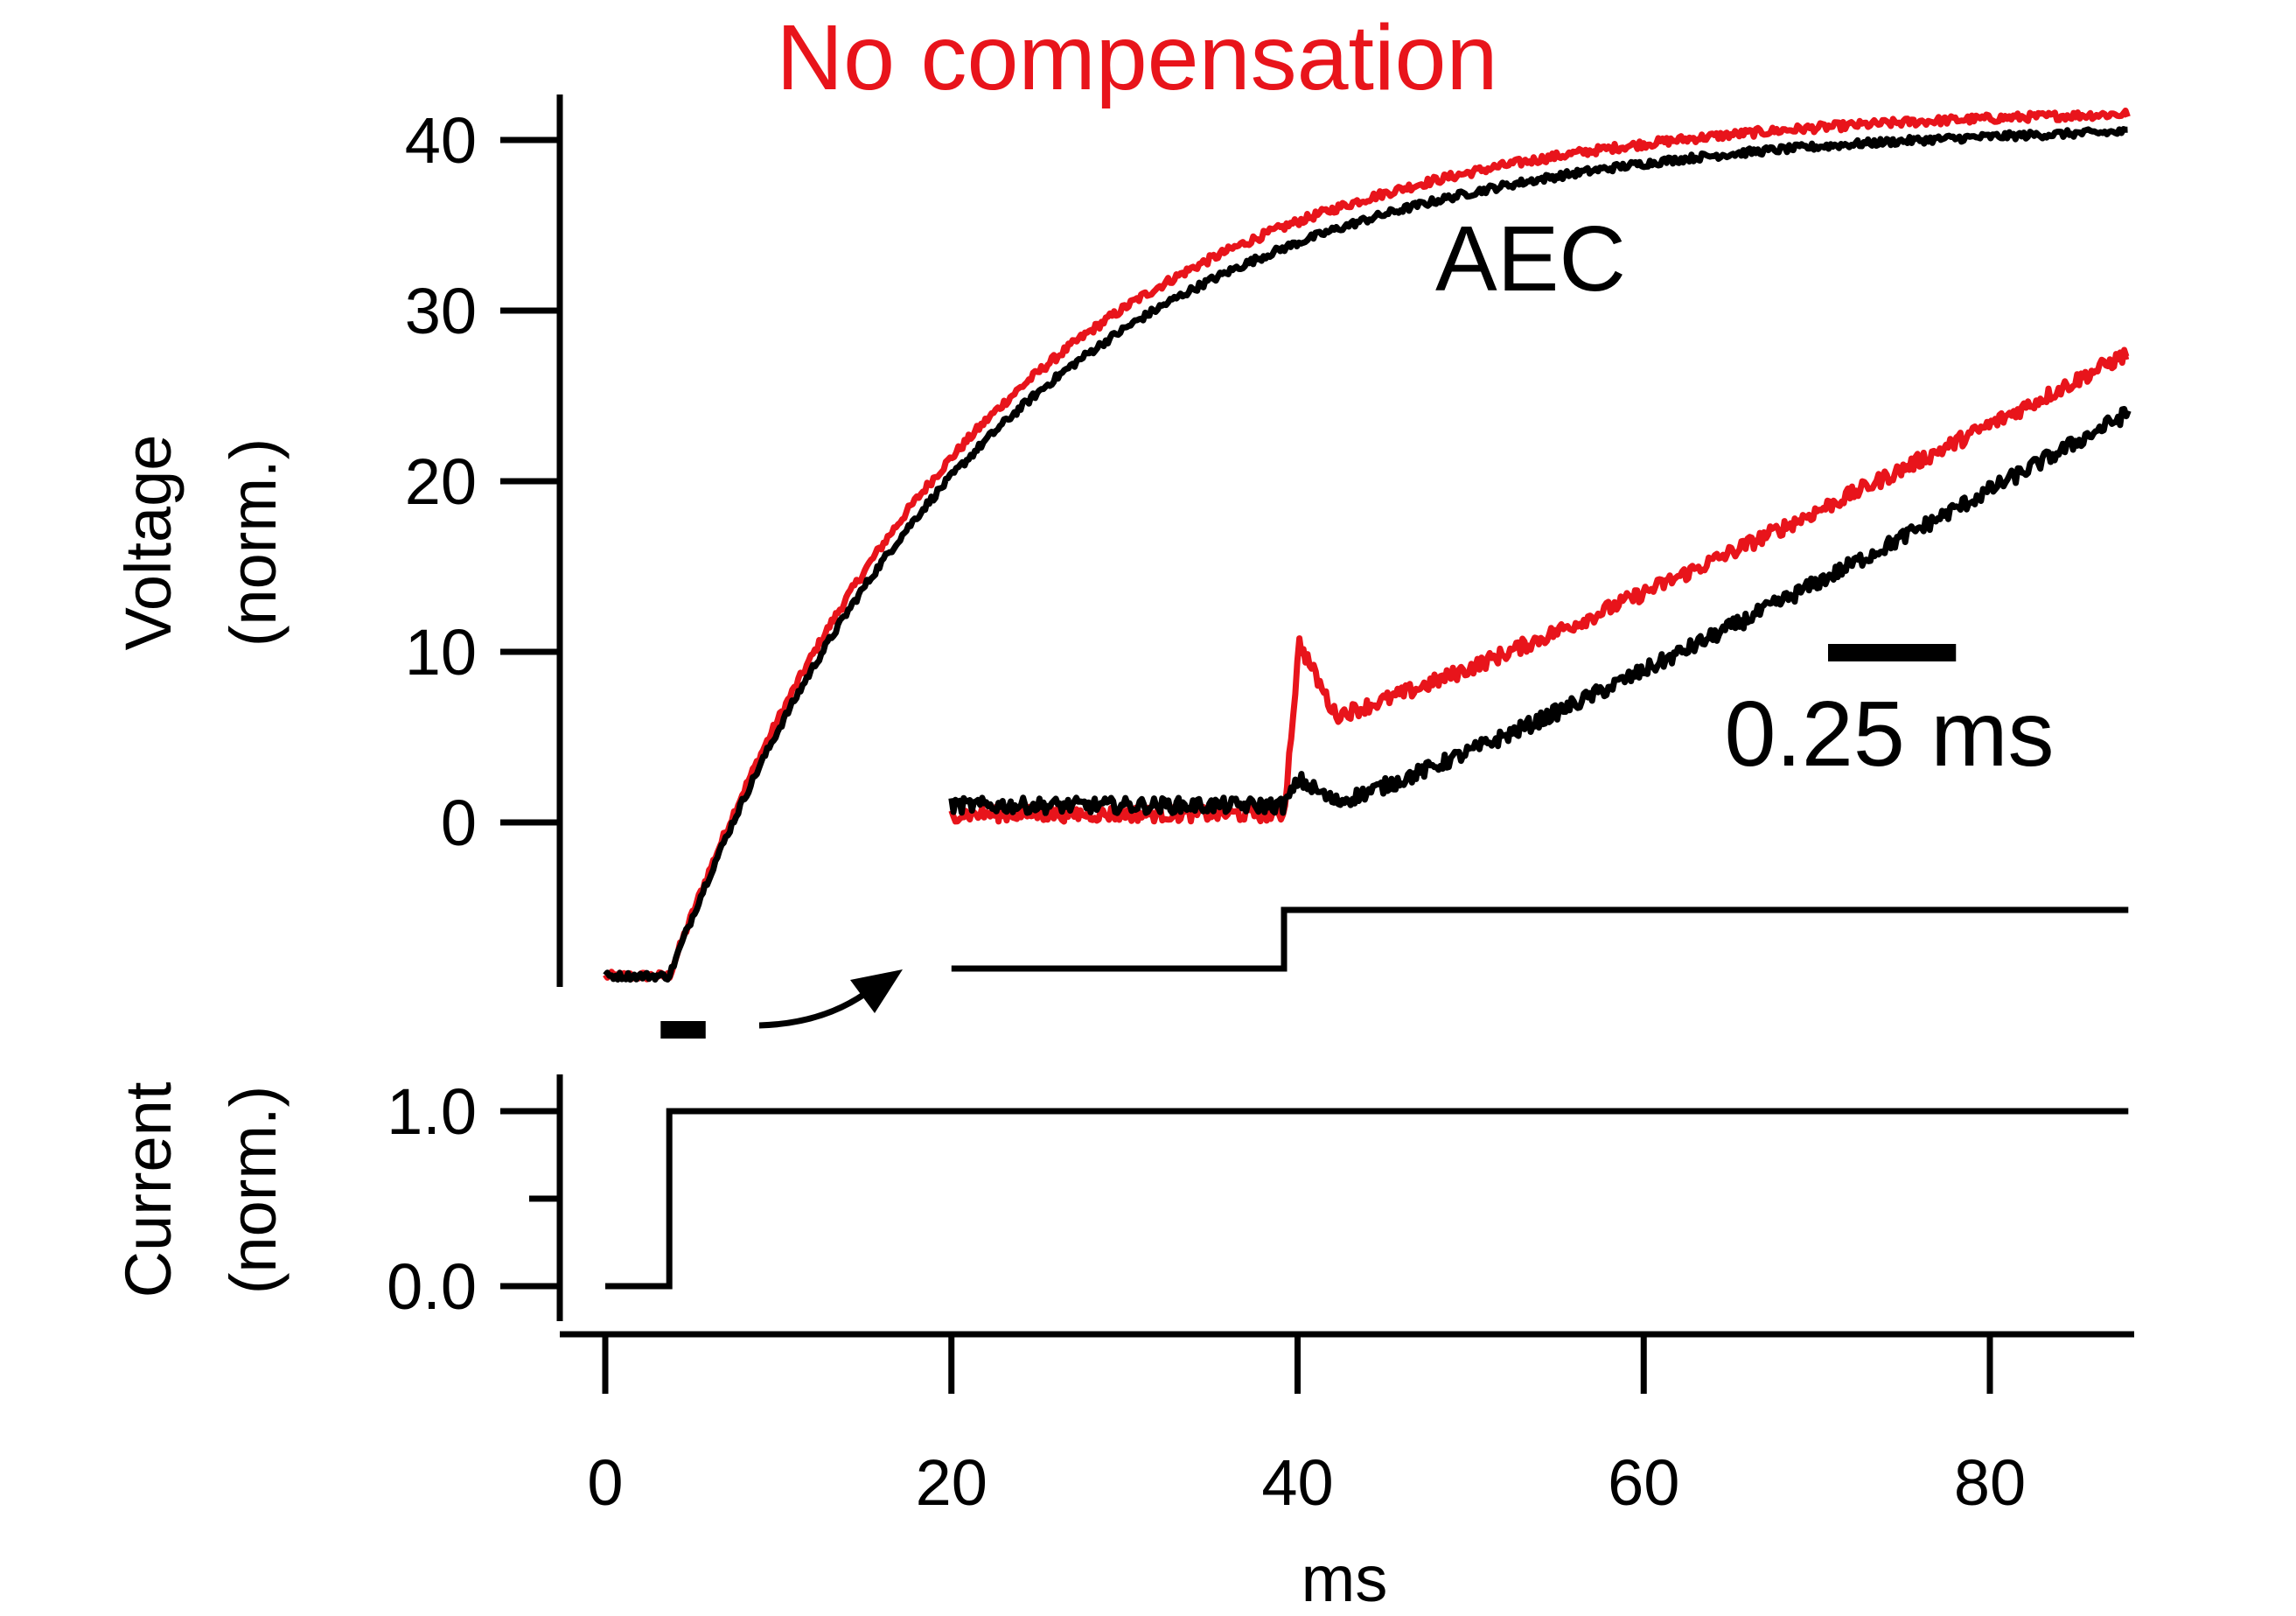  What do you see at coordinates (1367, 1199) in the screenshot?
I see `current-step-trace` at bounding box center [1367, 1199].